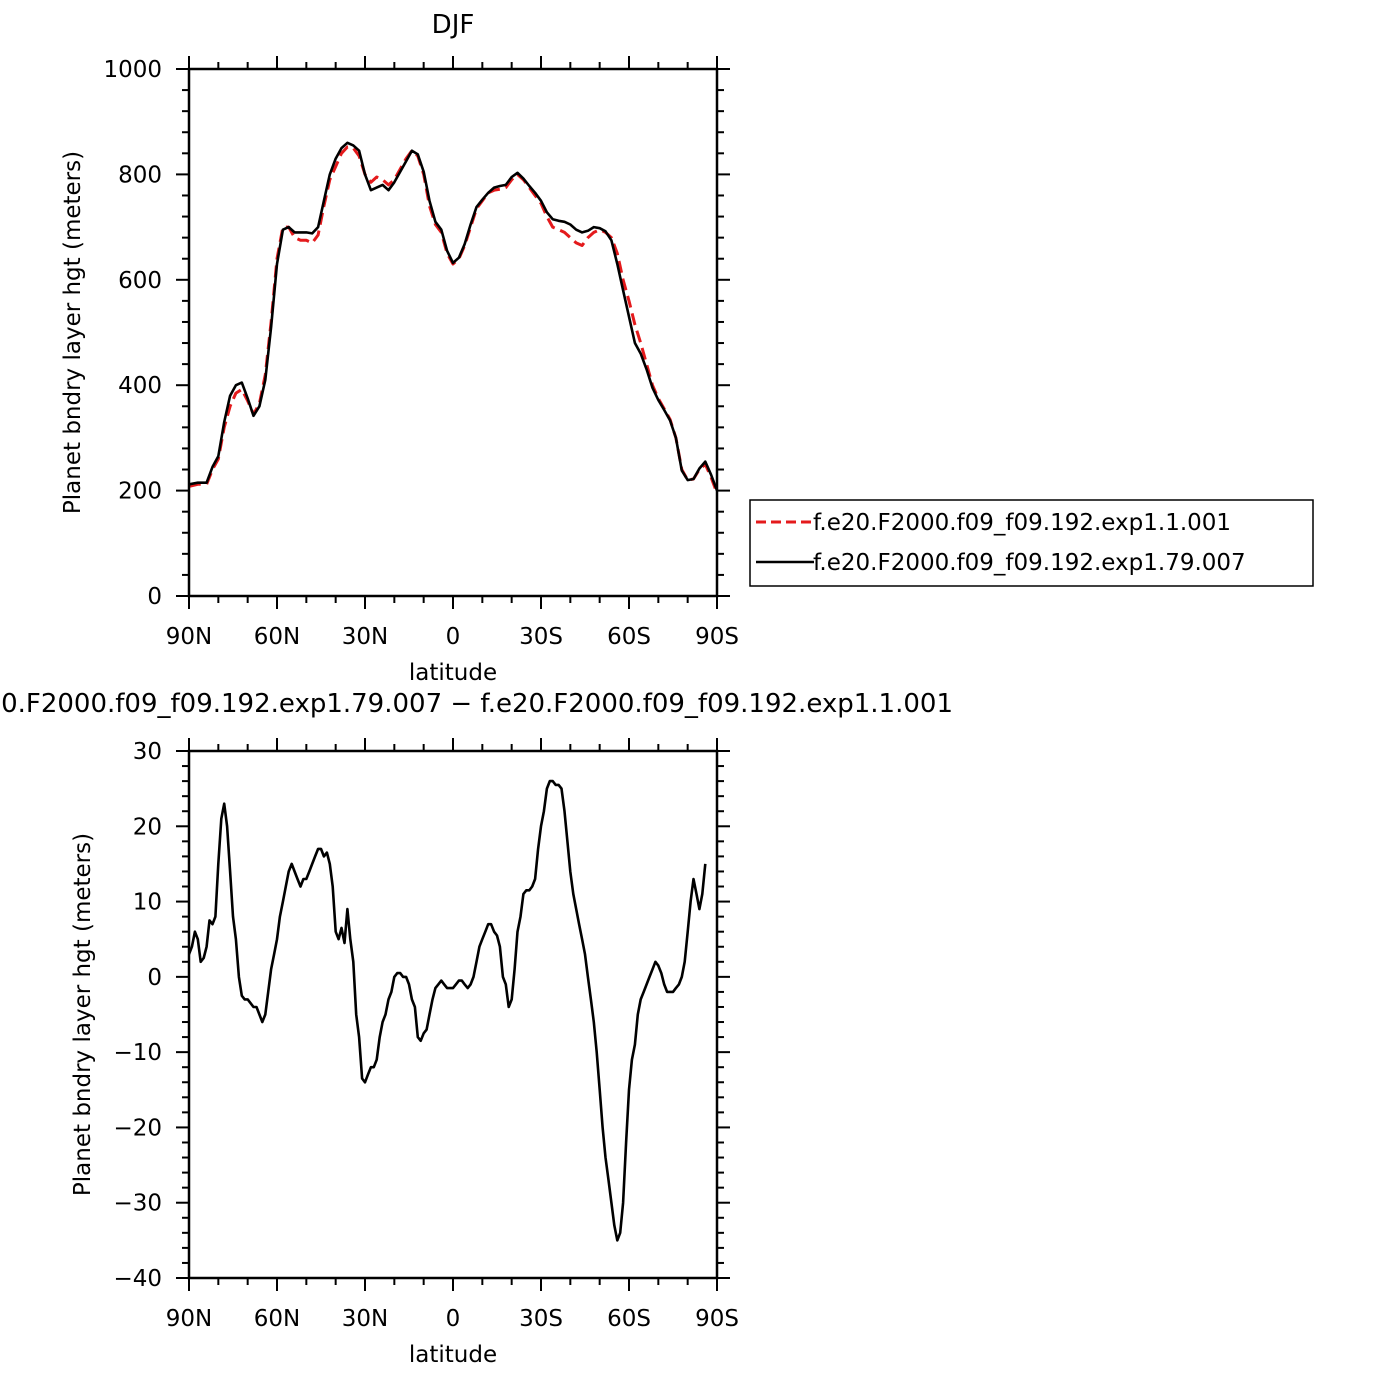 The image size is (1374, 1374). I want to click on y-tick-label: 1000, so click(132, 70).